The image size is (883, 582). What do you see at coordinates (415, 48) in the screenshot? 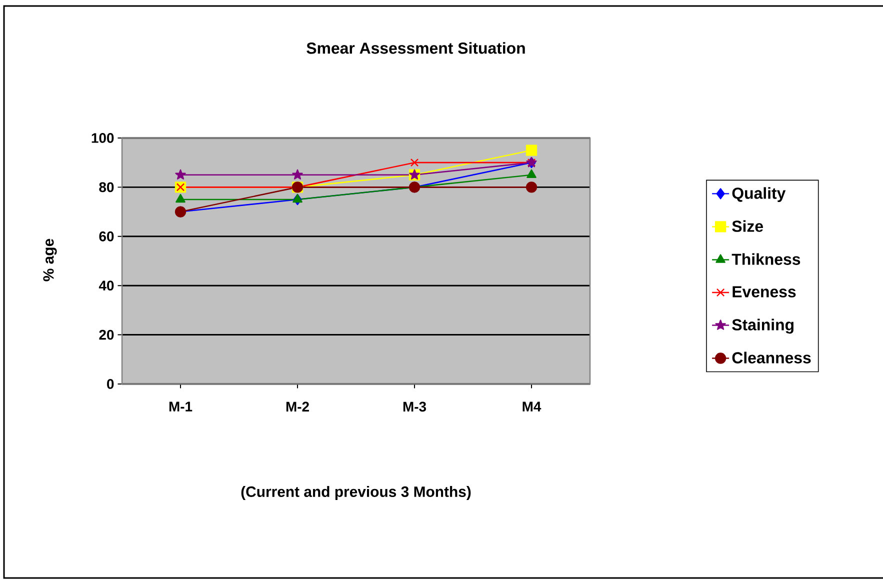
I see `chart-title: Smear Assessment Situation` at bounding box center [415, 48].